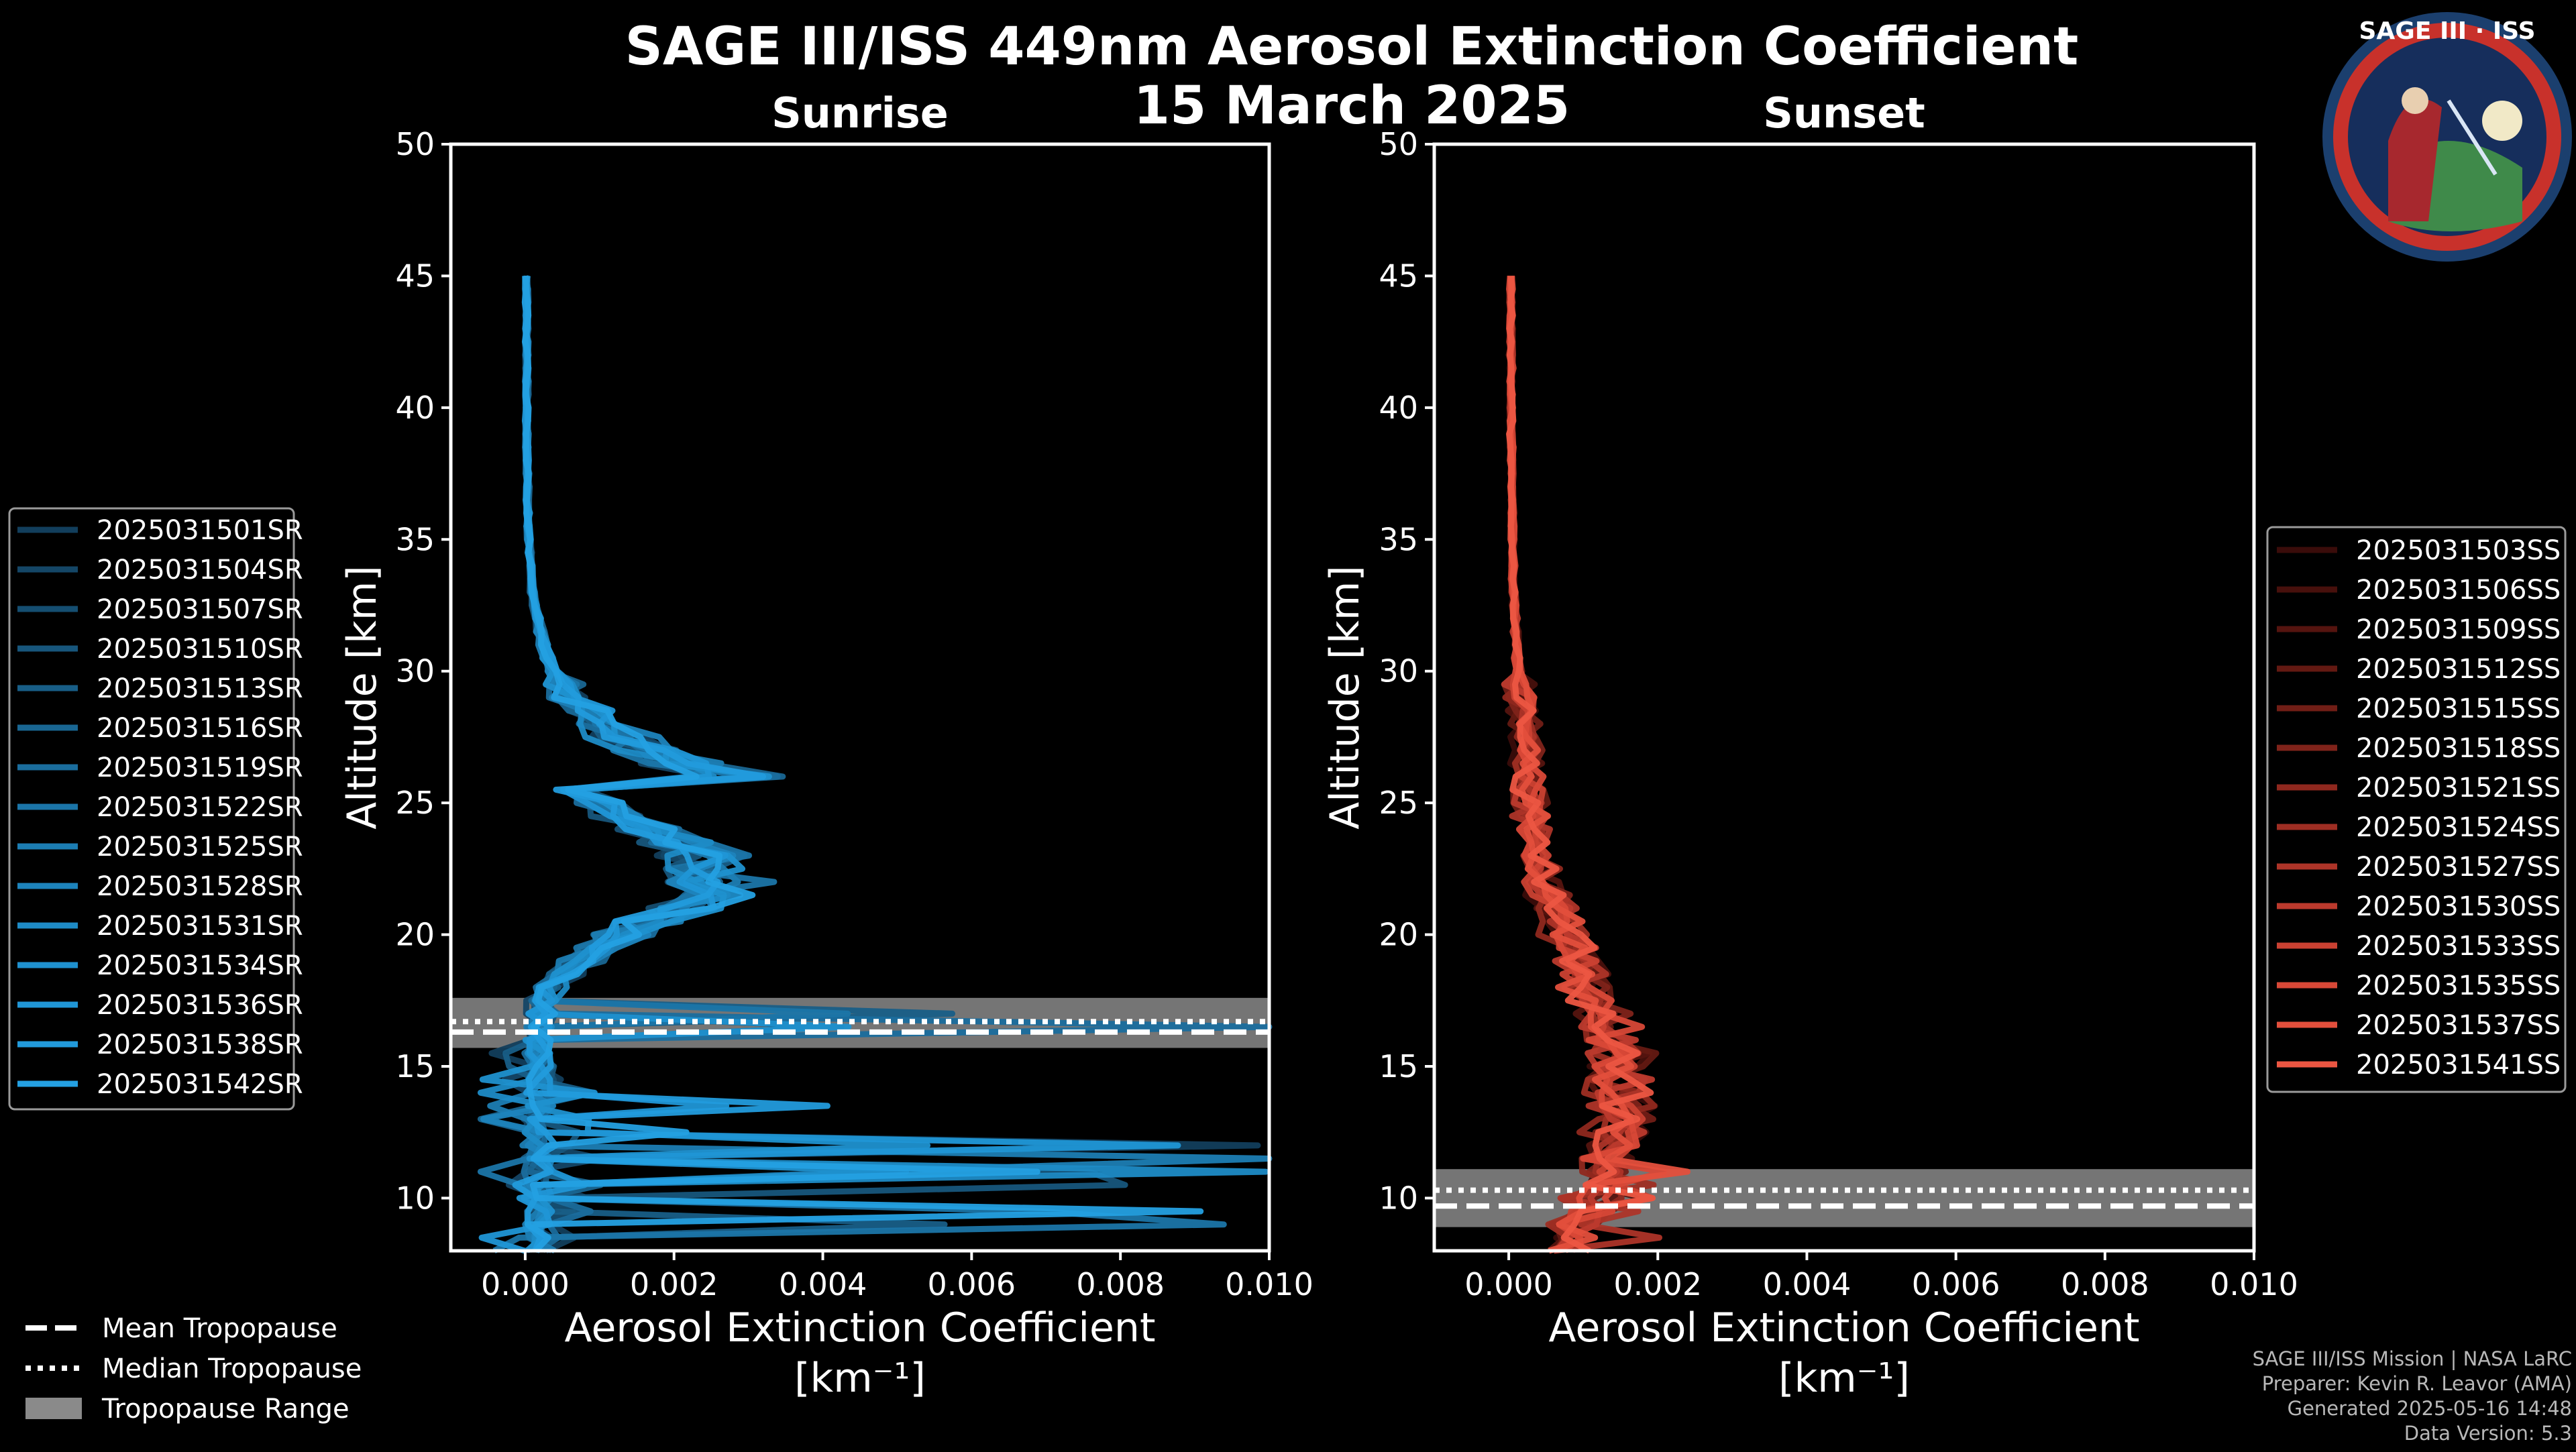 The height and width of the screenshot is (1452, 2576). What do you see at coordinates (415, 276) in the screenshot?
I see `sunrise-ytick-label: 45` at bounding box center [415, 276].